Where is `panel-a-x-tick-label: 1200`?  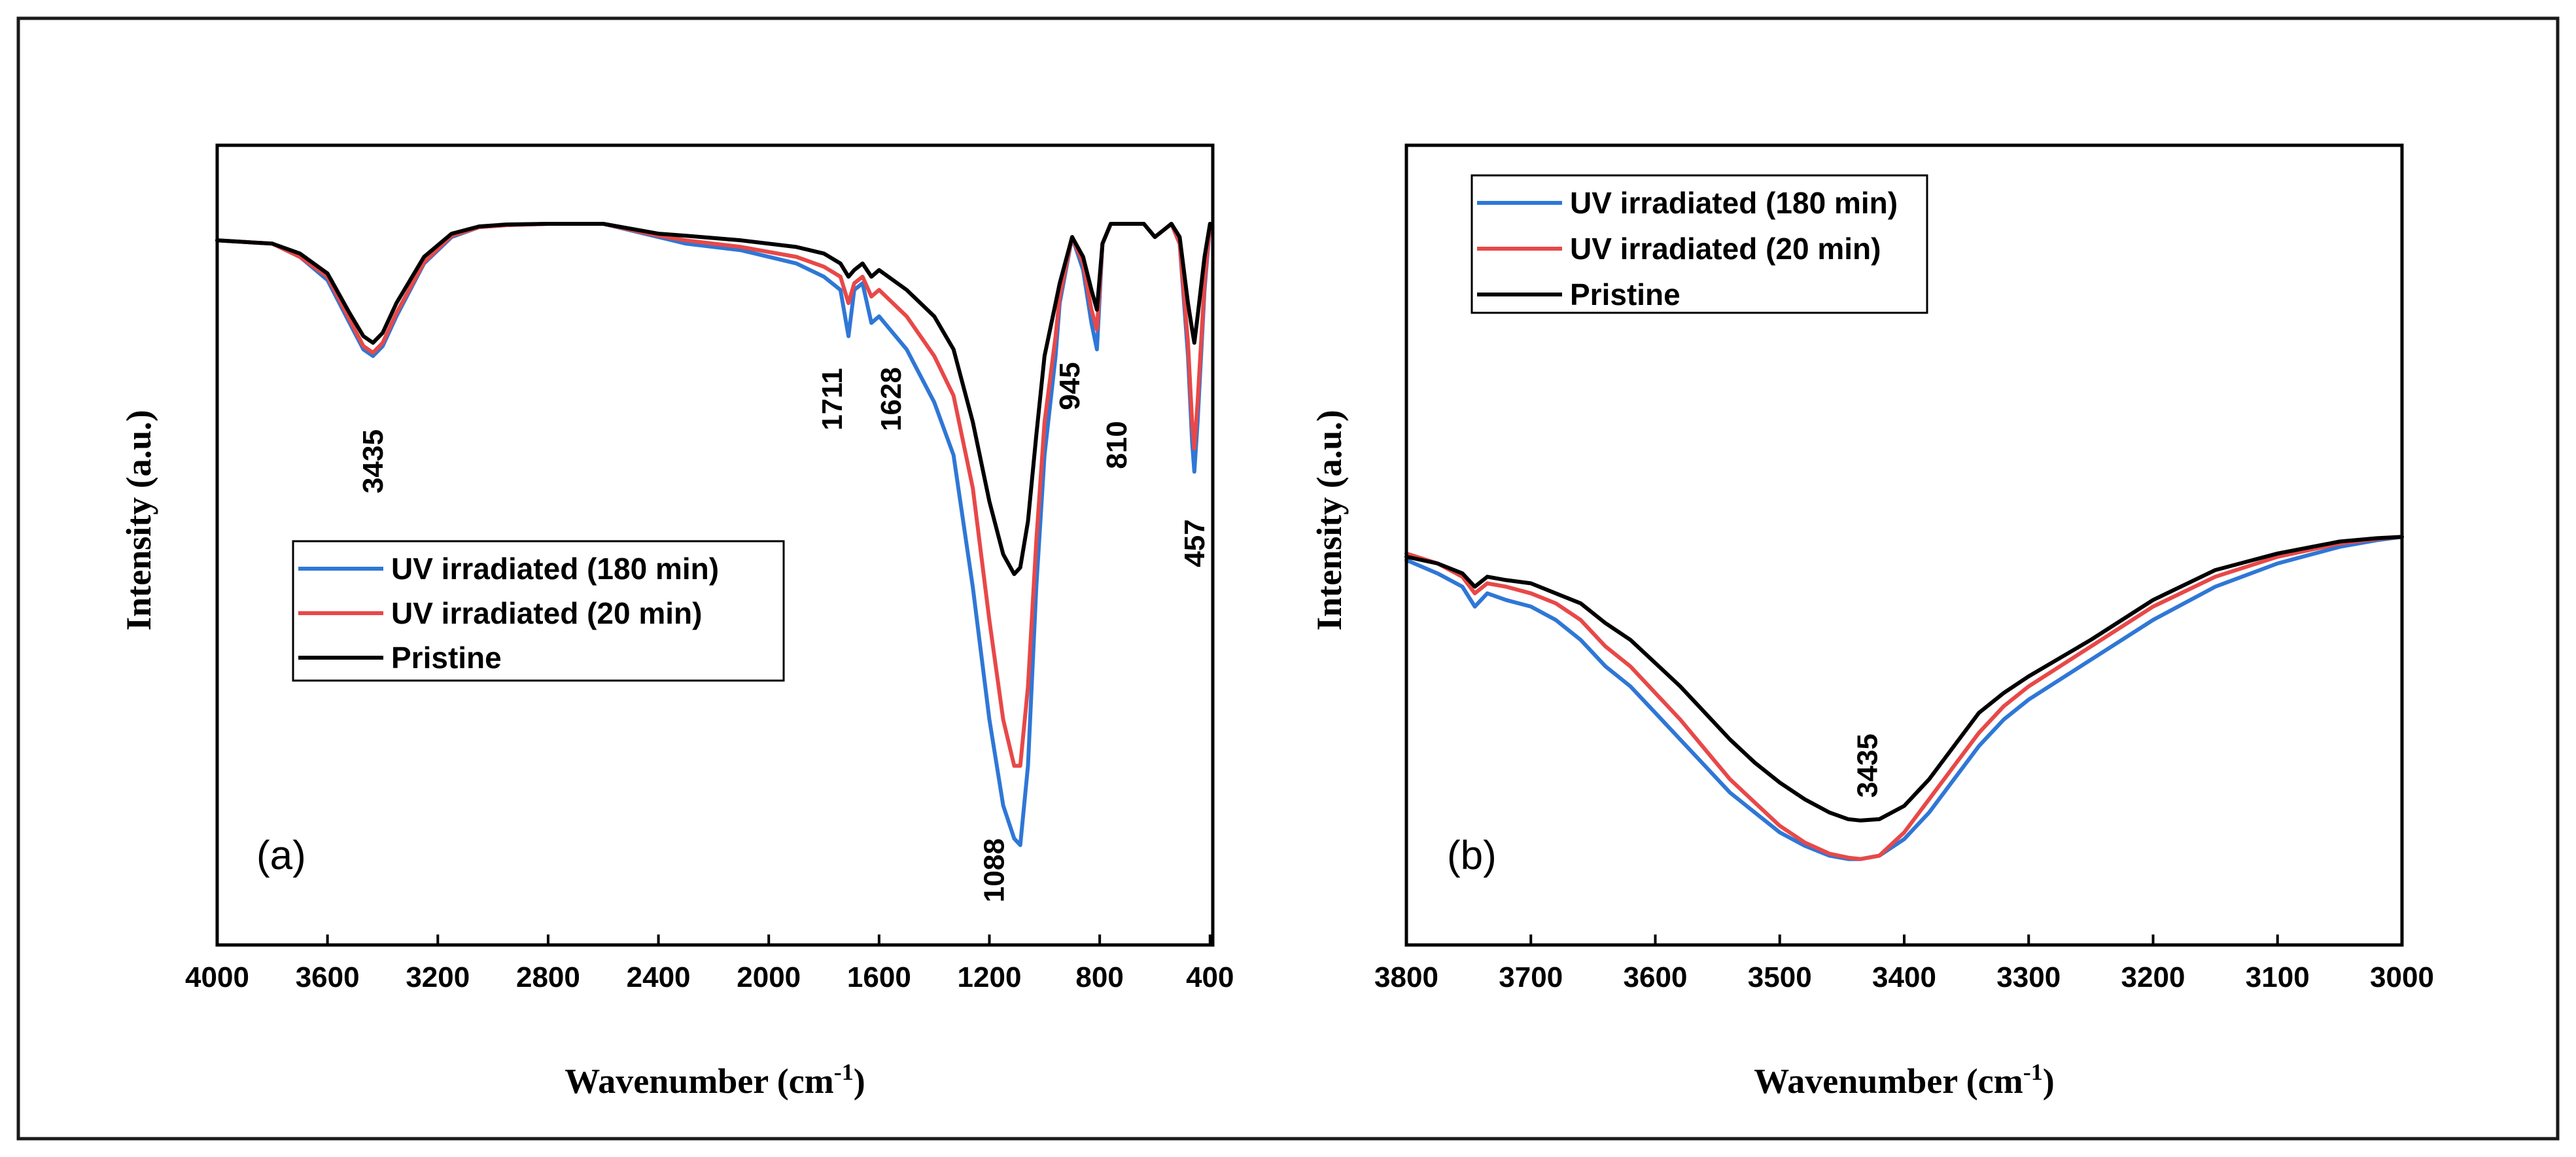 panel-a-x-tick-label: 1200 is located at coordinates (990, 977).